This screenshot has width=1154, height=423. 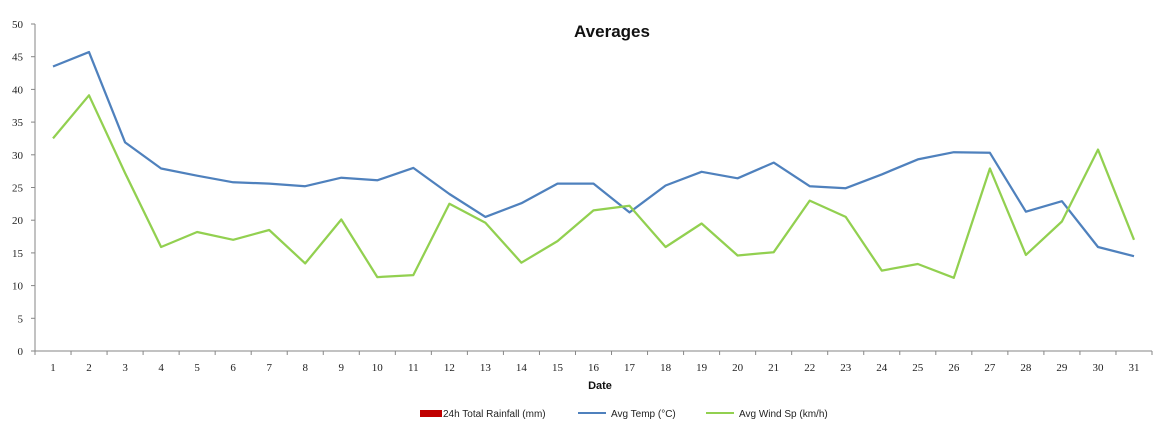 I want to click on x-tick-label: 30, so click(x=1098, y=368).